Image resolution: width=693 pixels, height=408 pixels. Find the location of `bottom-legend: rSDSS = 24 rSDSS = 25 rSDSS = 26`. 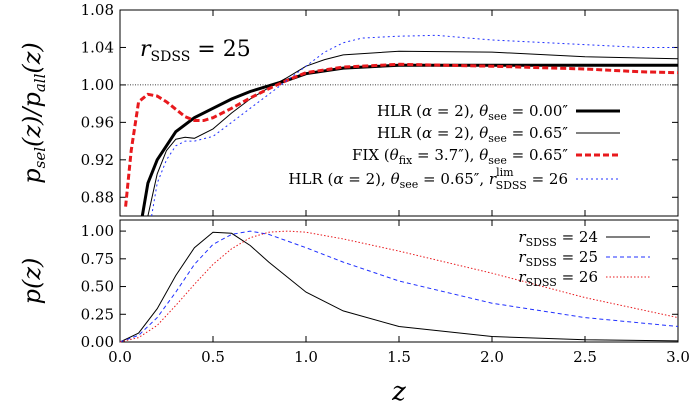

bottom-legend: rSDSS = 24 rSDSS = 25 rSDSS = 26 is located at coordinates (584, 258).